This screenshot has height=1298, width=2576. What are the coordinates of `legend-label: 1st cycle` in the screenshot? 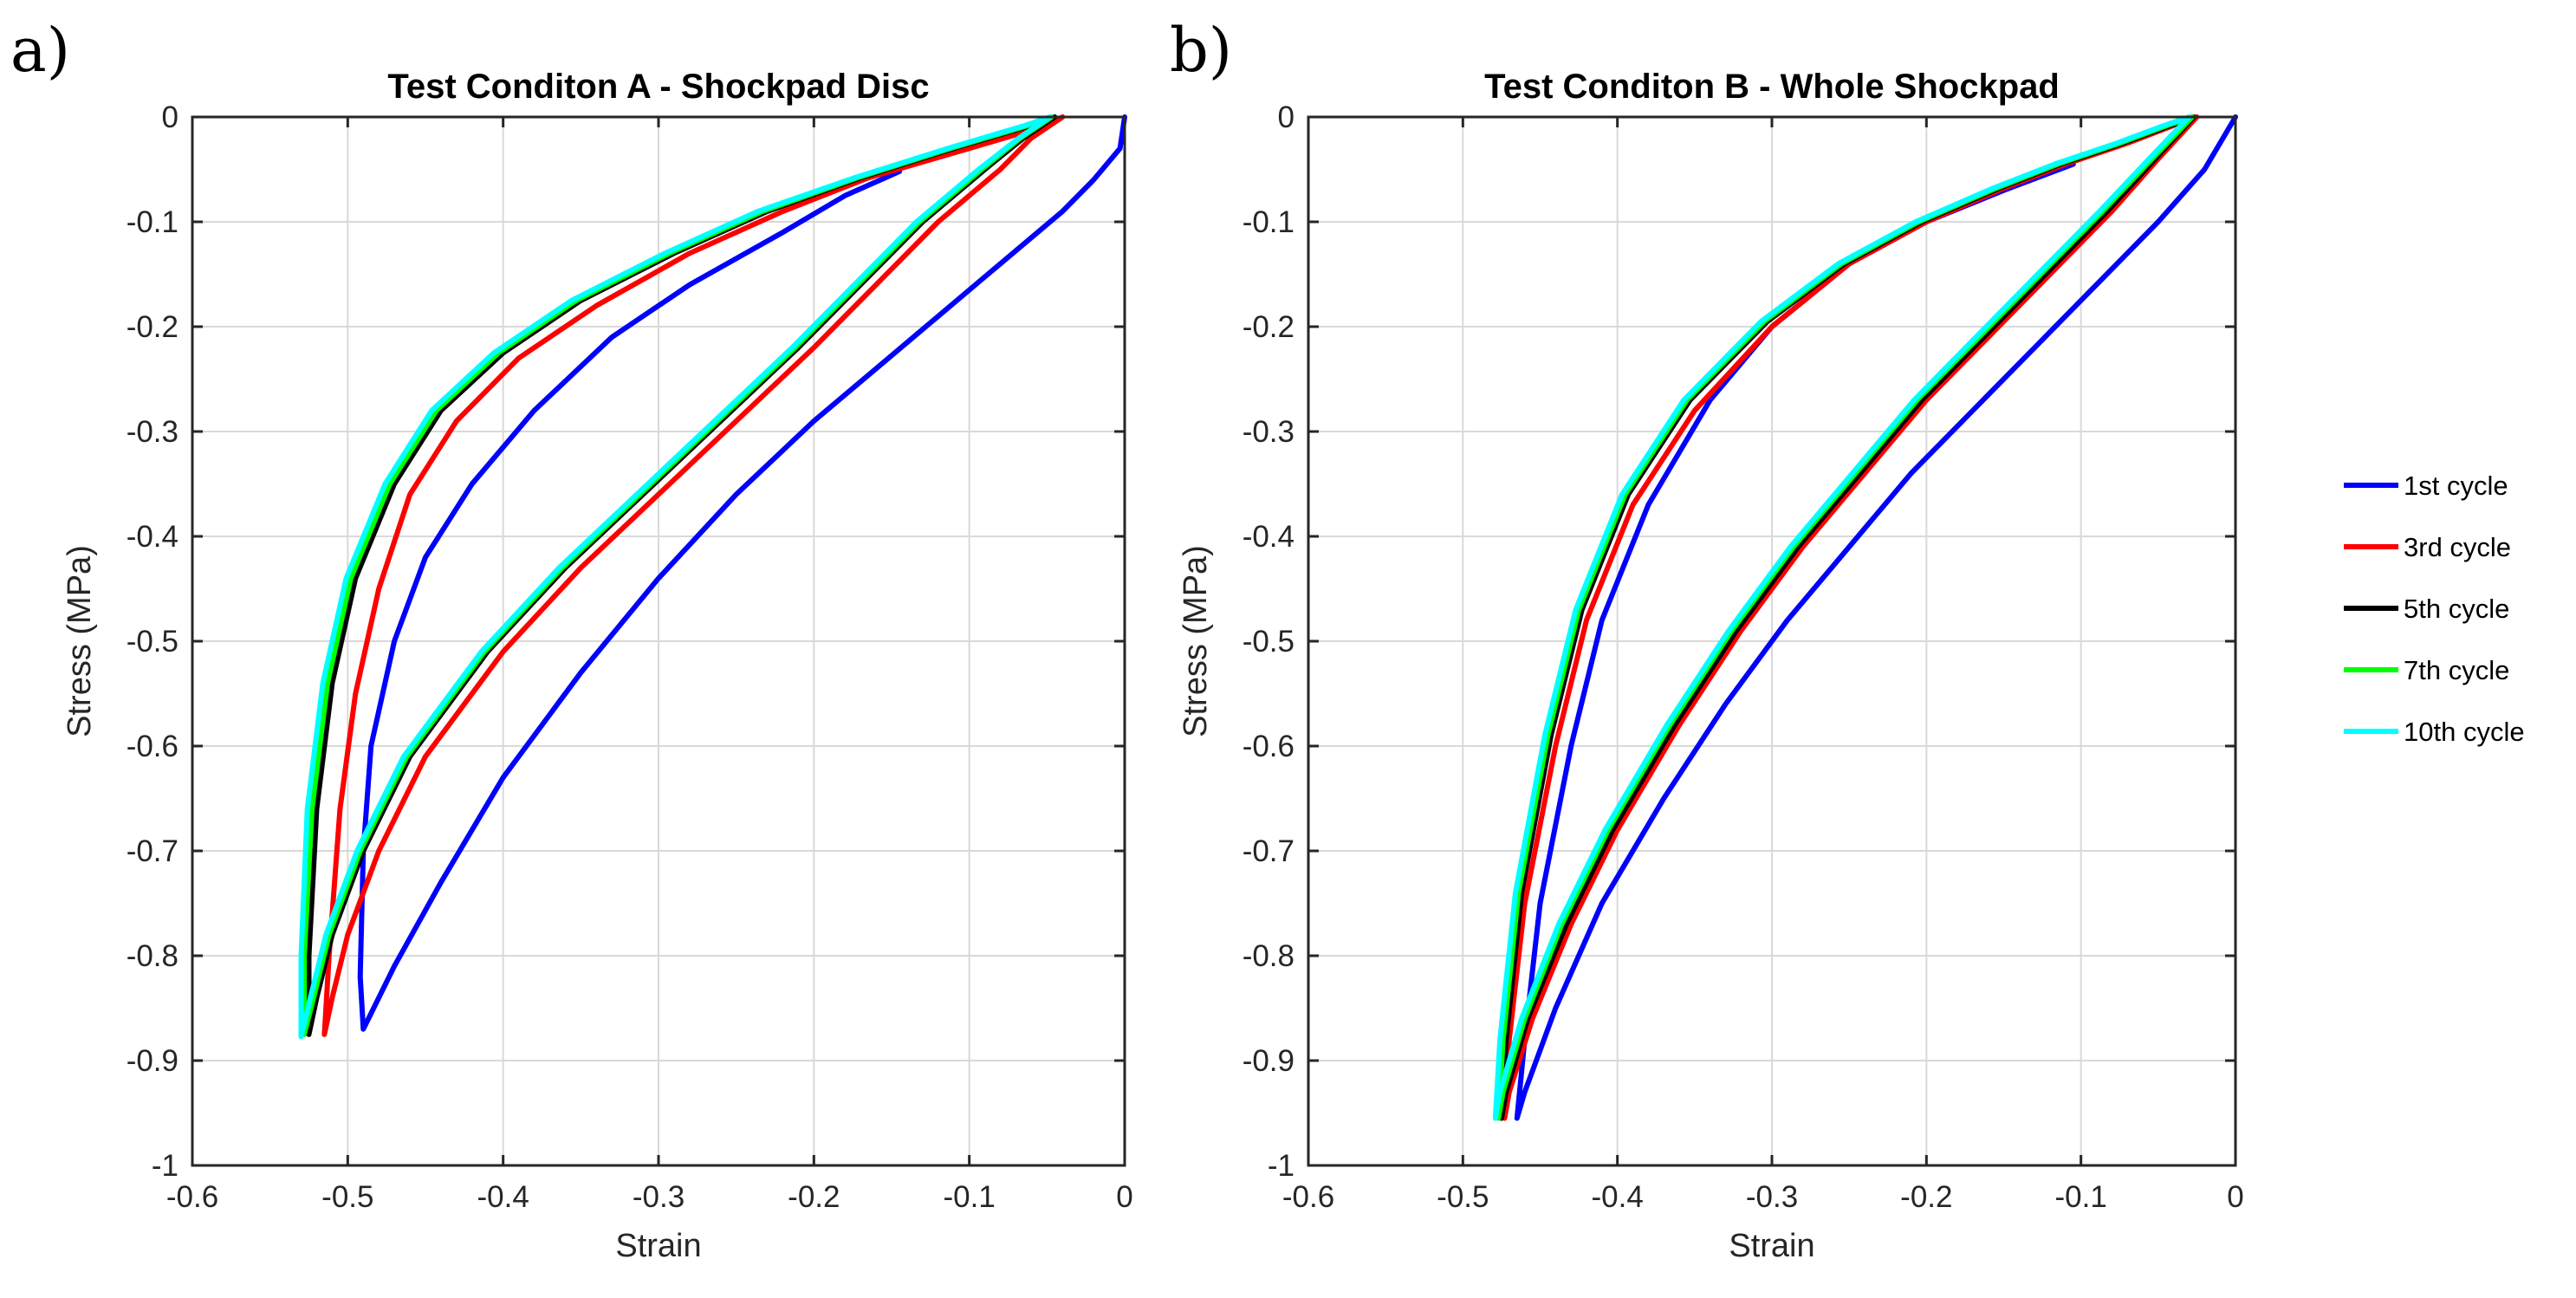 It's located at (2456, 486).